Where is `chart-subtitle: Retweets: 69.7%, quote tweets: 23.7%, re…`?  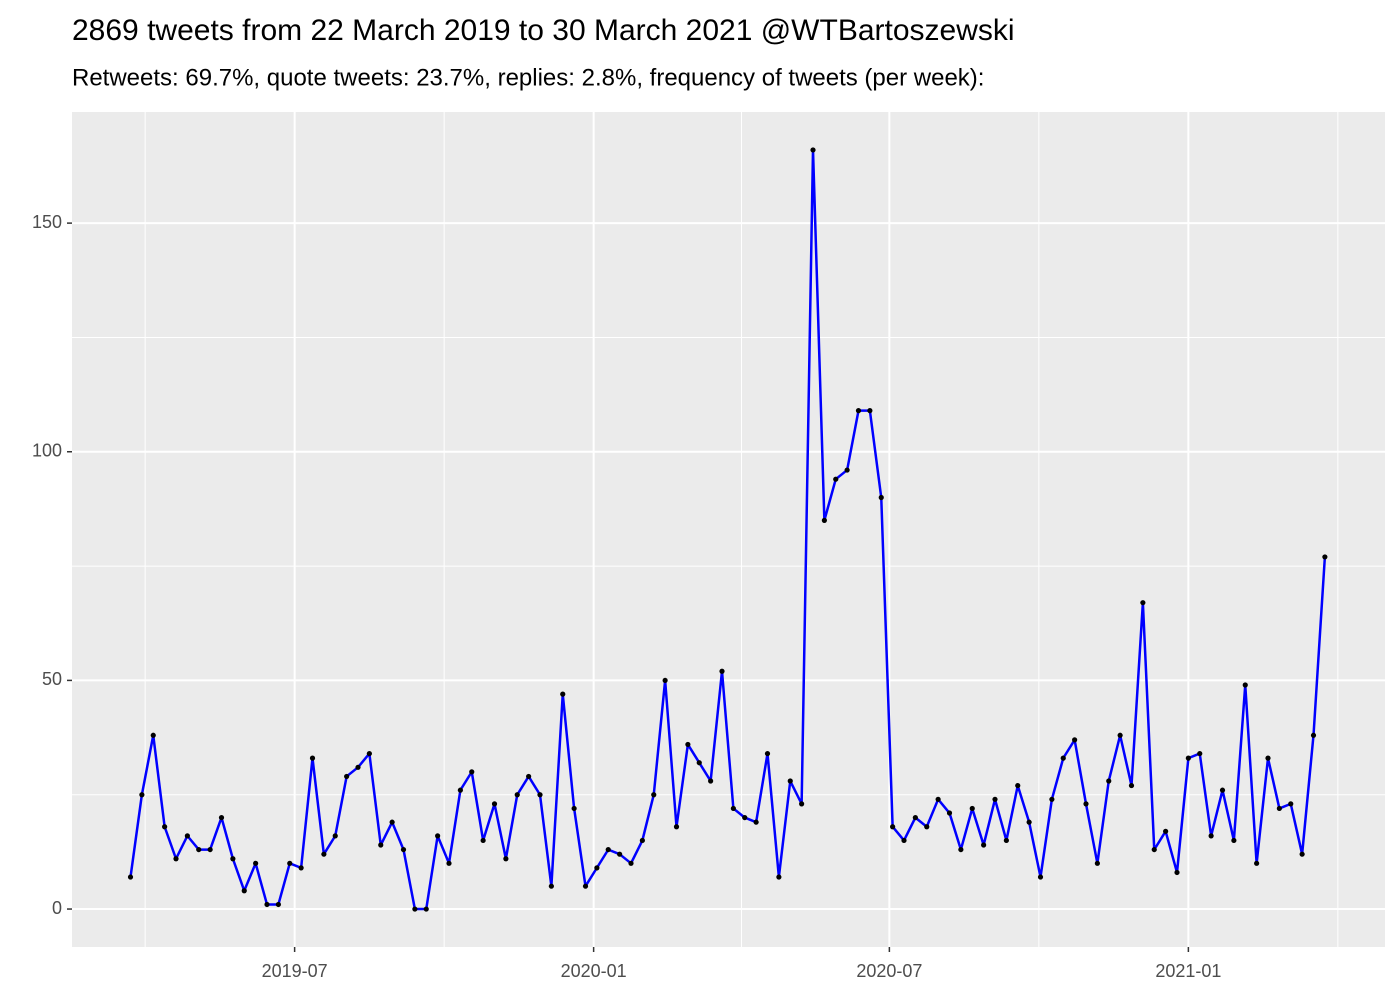
chart-subtitle: Retweets: 69.7%, quote tweets: 23.7%, re… is located at coordinates (528, 77).